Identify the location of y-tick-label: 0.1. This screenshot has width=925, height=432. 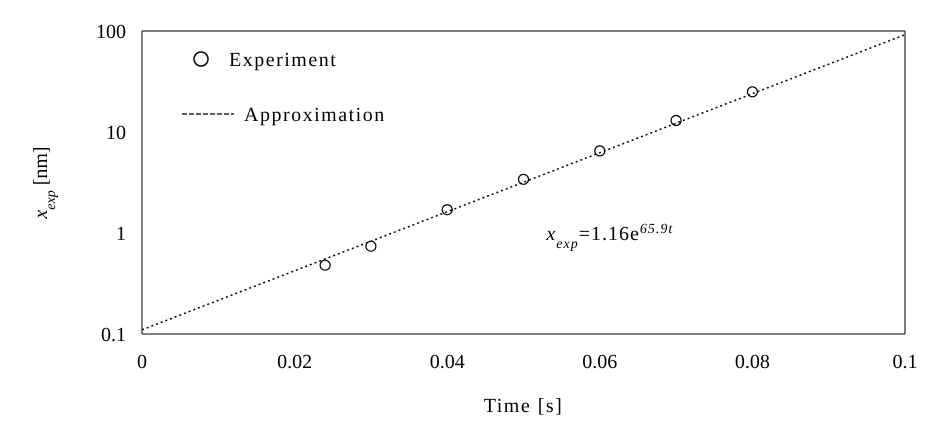
(113, 335).